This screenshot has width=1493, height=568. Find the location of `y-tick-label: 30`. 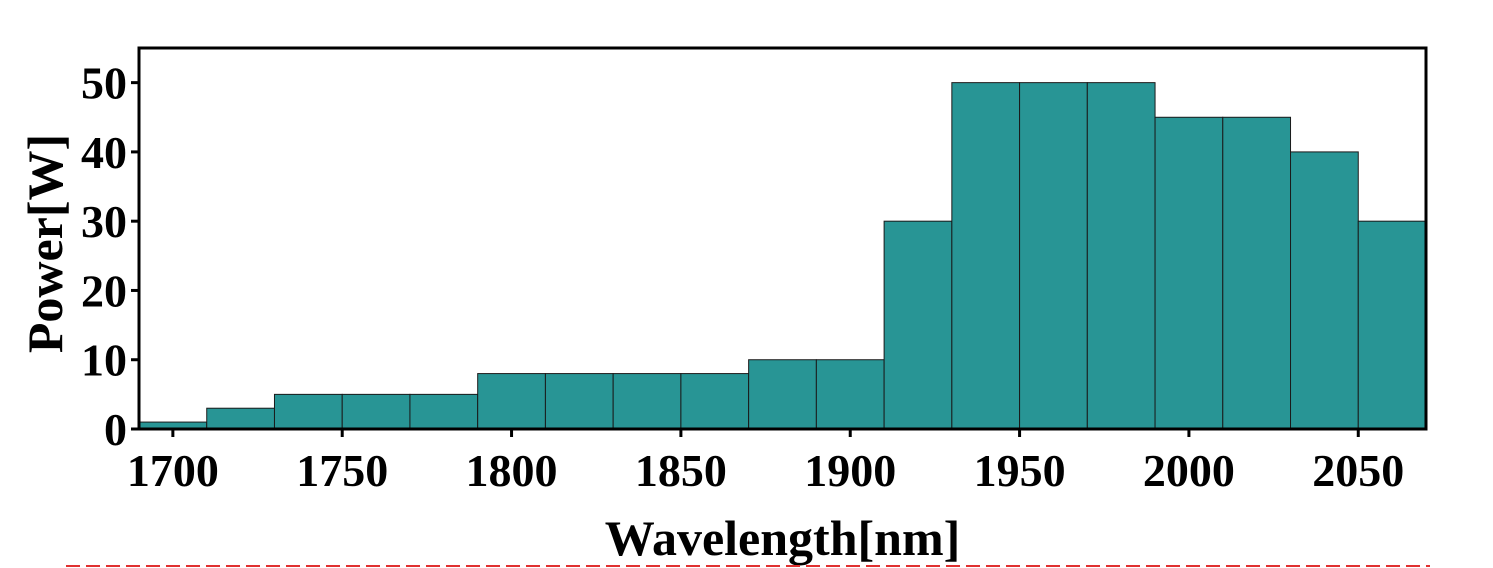

y-tick-label: 30 is located at coordinates (104, 221).